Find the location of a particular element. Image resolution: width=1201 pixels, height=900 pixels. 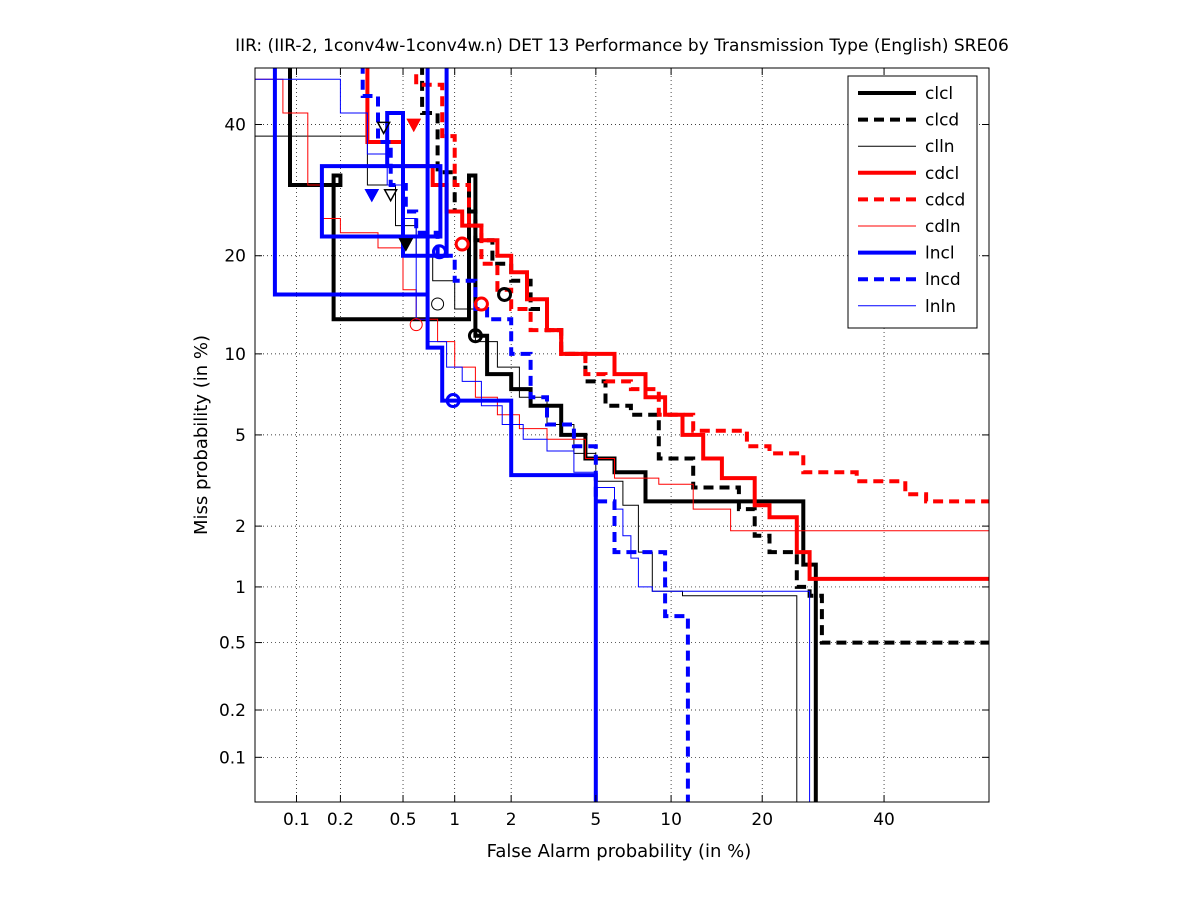

series-marker-cdln is located at coordinates (416, 325).